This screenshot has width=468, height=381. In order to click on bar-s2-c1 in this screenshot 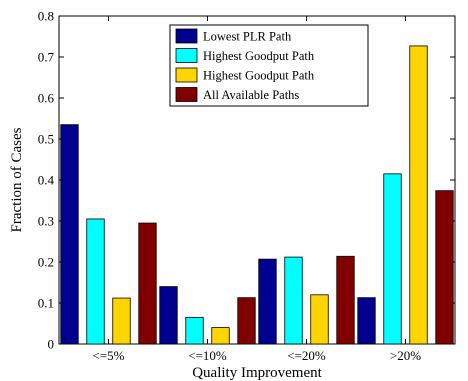, I will do `click(220, 336)`.